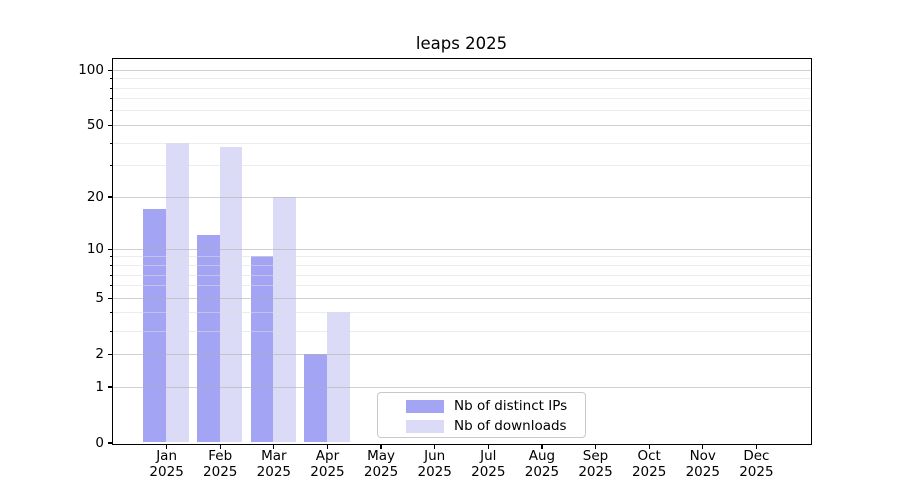 The height and width of the screenshot is (500, 900). I want to click on legend-swatch-downloads, so click(425, 426).